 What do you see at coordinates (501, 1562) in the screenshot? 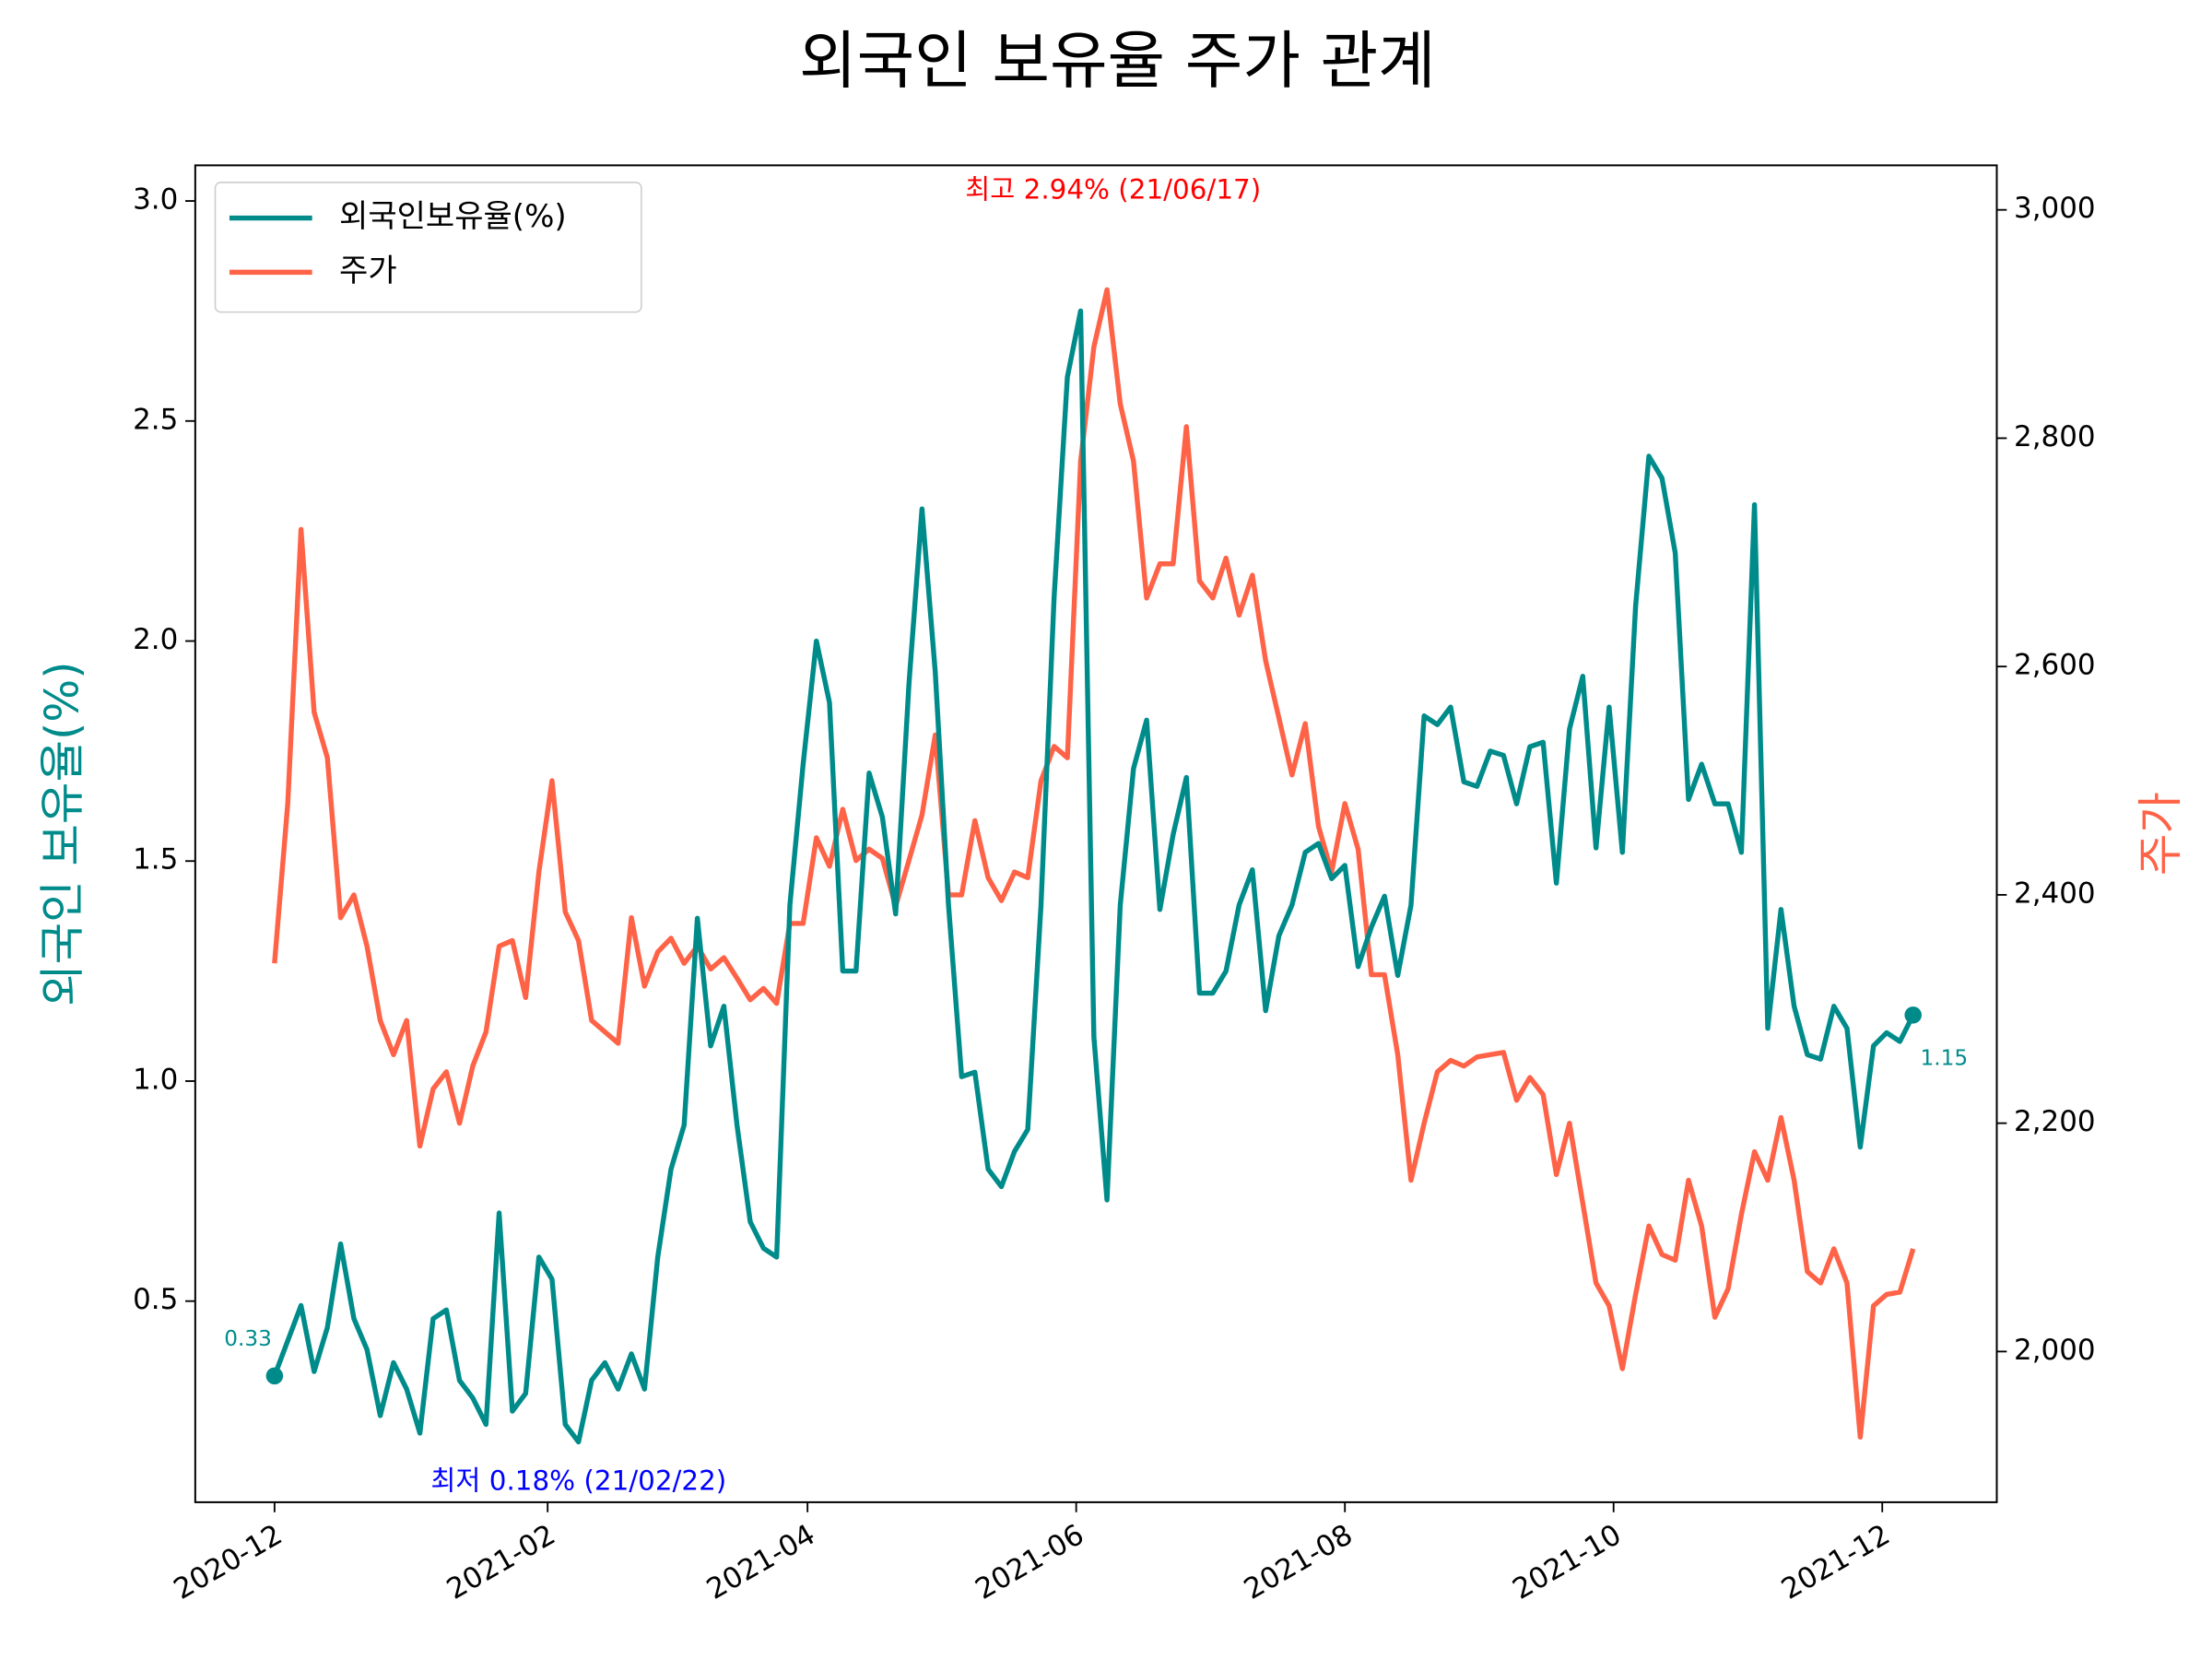
I see `x-tick-label: 2021-02` at bounding box center [501, 1562].